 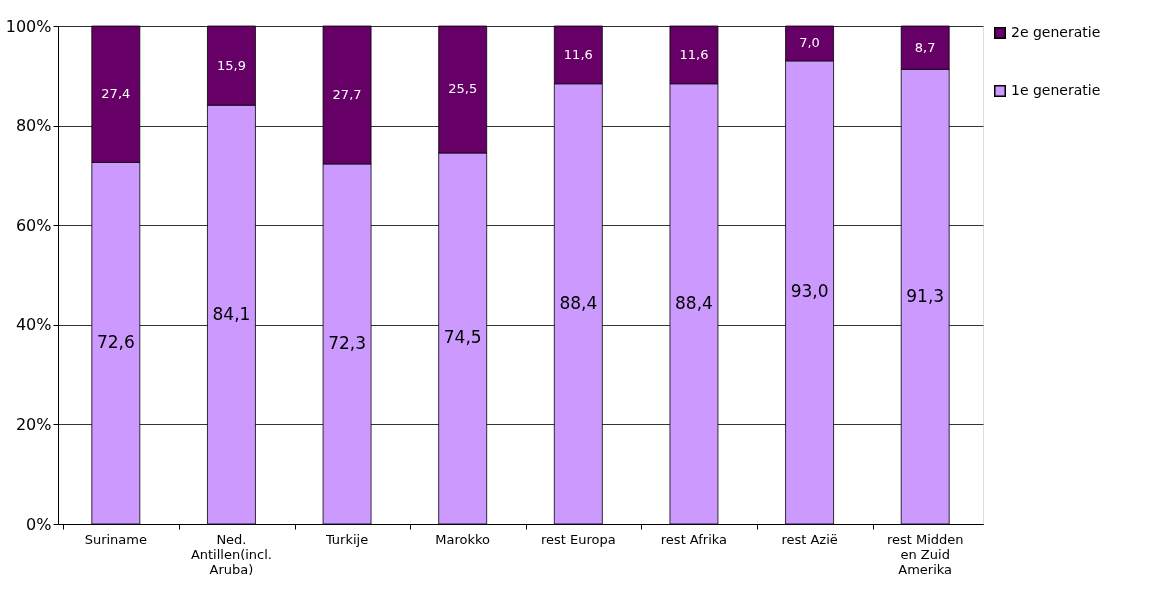 What do you see at coordinates (925, 295) in the screenshot?
I see `data-label: 91,3` at bounding box center [925, 295].